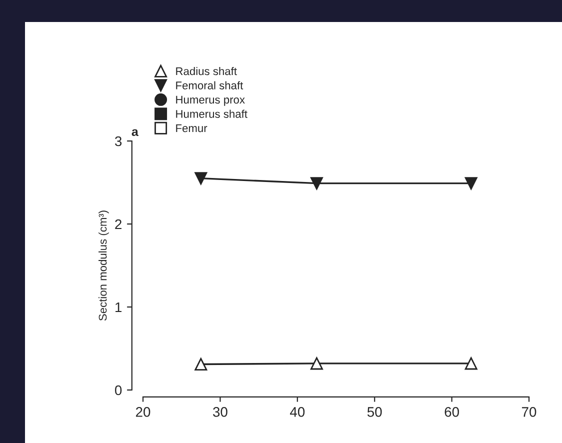  What do you see at coordinates (118, 390) in the screenshot?
I see `y-tick-label: 0` at bounding box center [118, 390].